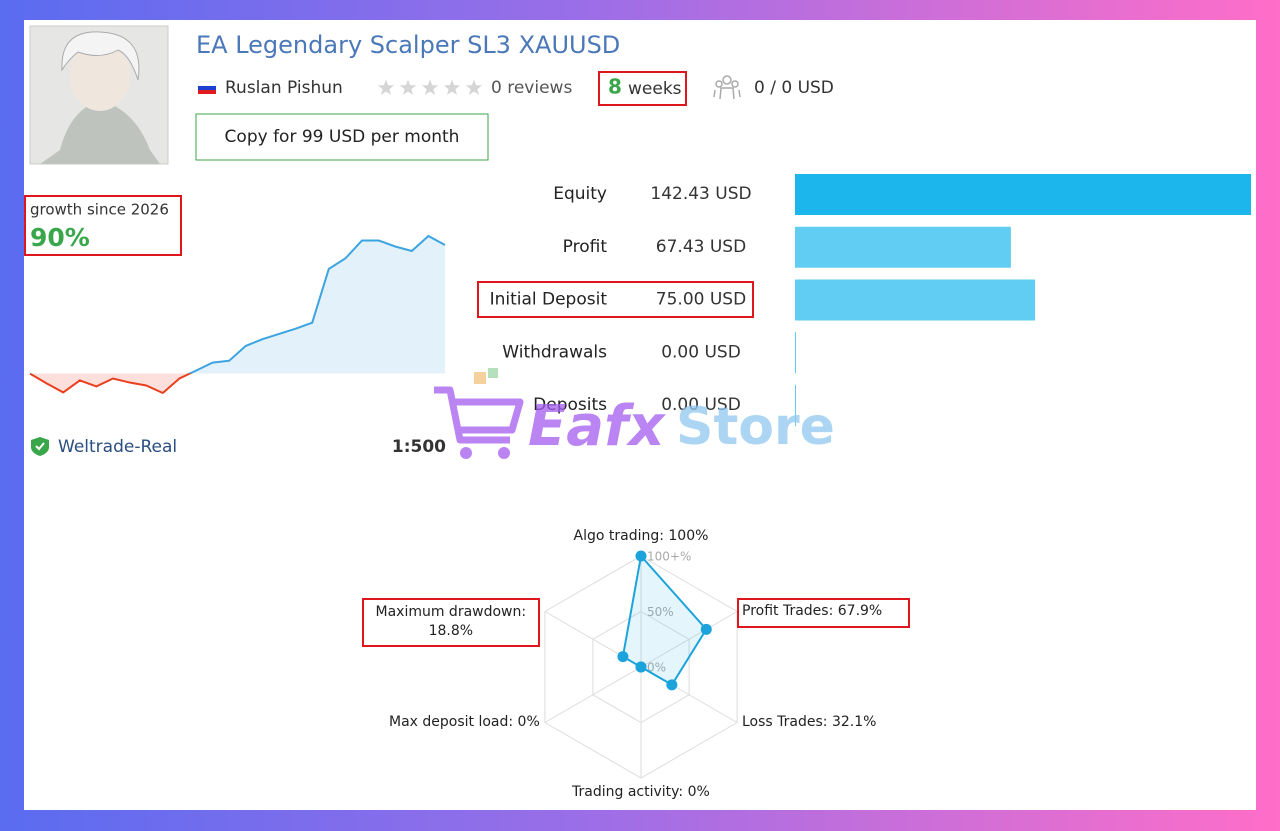  What do you see at coordinates (669, 557) in the screenshot?
I see `radar-tick-label: 100+%` at bounding box center [669, 557].